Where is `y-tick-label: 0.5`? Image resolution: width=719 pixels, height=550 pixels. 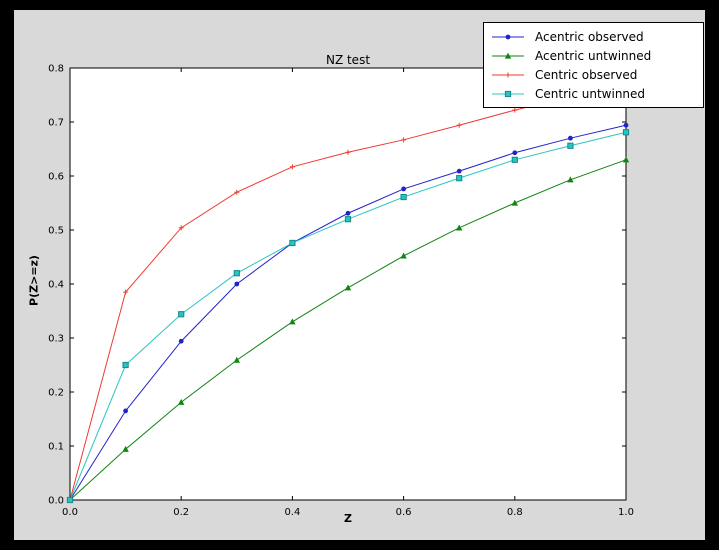
y-tick-label: 0.5 is located at coordinates (56, 231).